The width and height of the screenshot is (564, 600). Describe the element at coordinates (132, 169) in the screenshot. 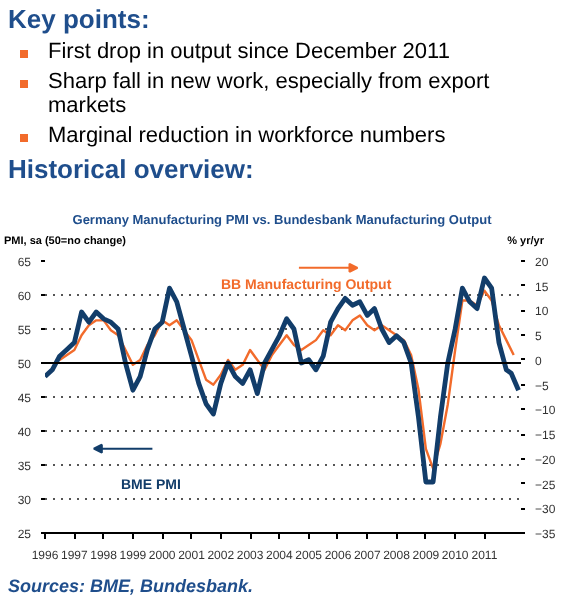

I see `text: Historical overview:` at that location.